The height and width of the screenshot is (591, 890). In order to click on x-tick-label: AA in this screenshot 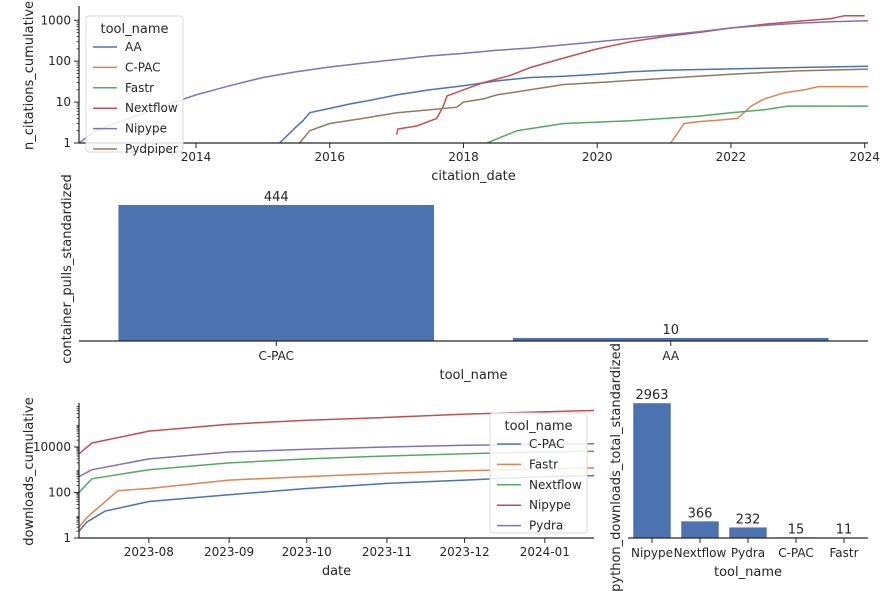, I will do `click(671, 356)`.